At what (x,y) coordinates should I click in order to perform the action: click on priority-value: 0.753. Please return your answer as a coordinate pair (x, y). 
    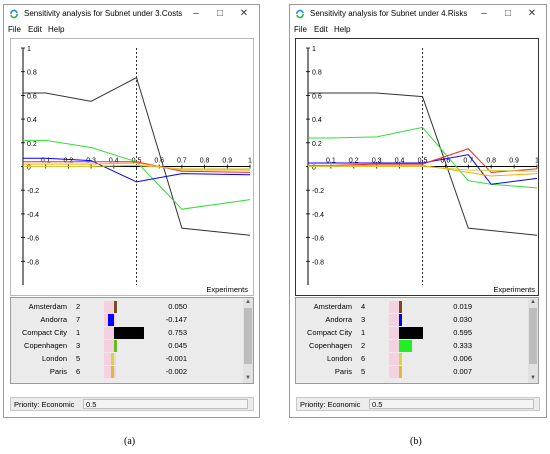
    Looking at the image, I should click on (177, 332).